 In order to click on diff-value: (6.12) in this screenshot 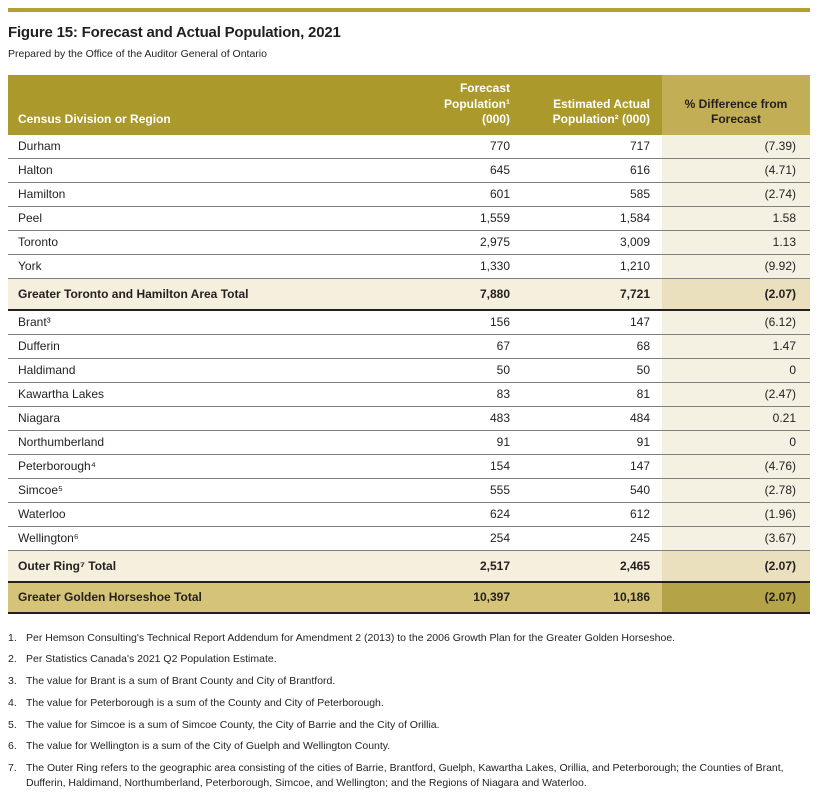, I will do `click(736, 322)`.